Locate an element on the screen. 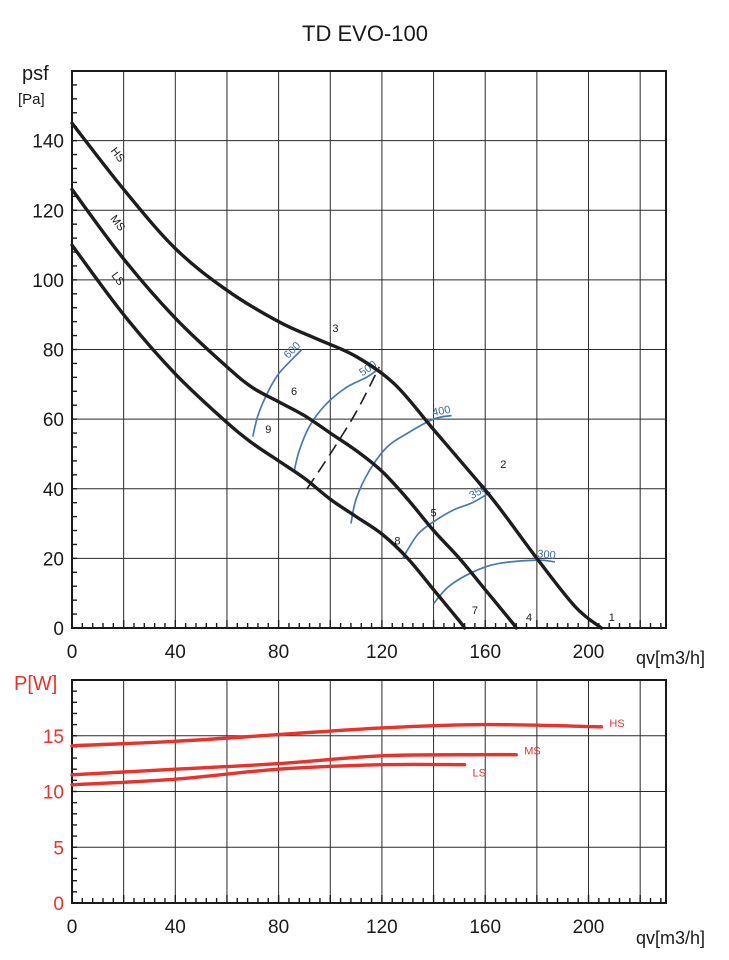  y-tick-label: 20 is located at coordinates (53, 559).